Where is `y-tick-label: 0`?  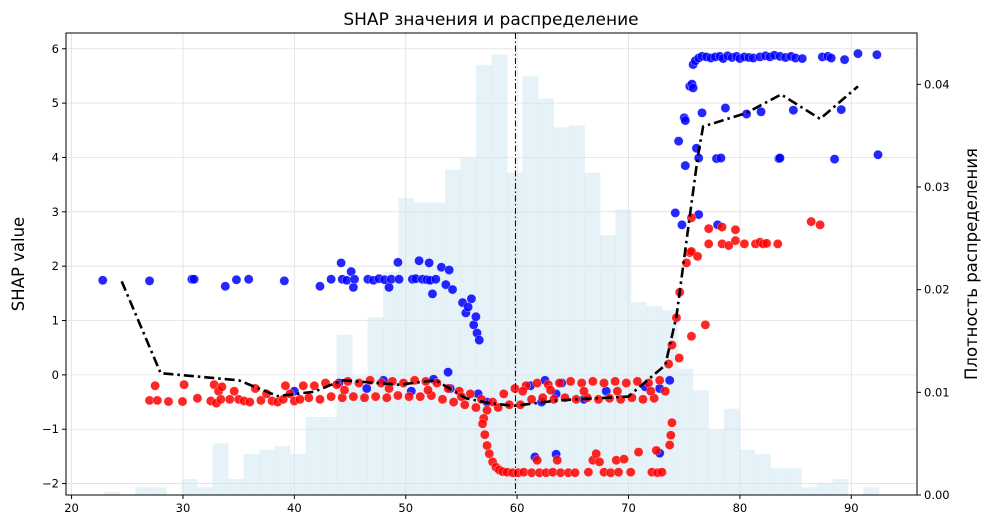 y-tick-label: 0 is located at coordinates (55, 375).